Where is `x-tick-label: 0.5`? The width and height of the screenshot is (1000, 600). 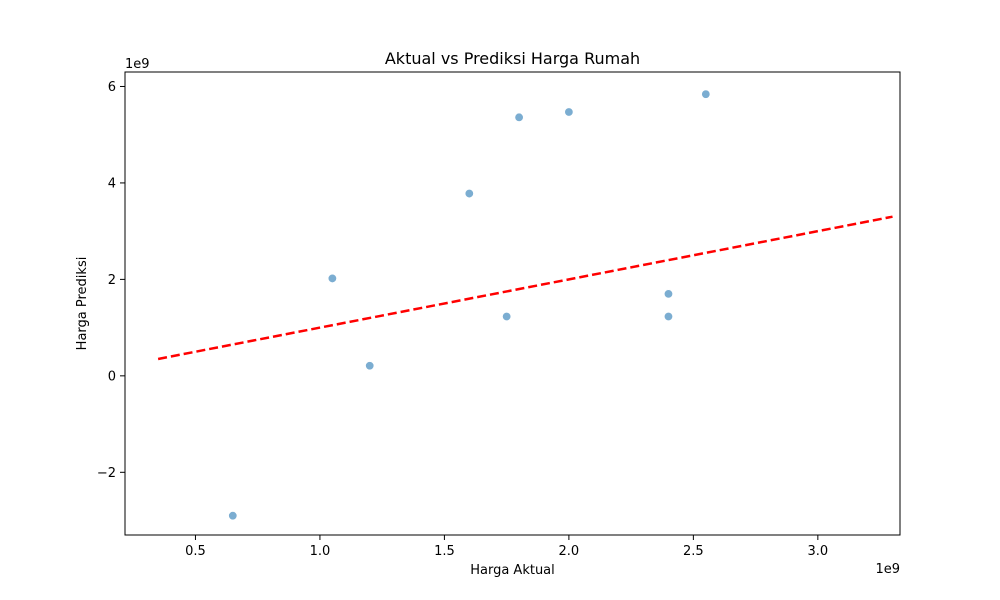 x-tick-label: 0.5 is located at coordinates (195, 551).